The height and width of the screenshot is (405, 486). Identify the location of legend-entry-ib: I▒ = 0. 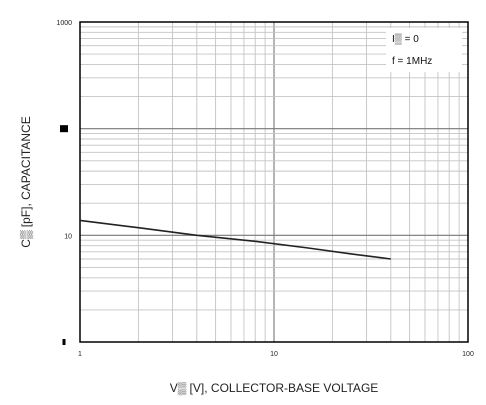
(405, 39).